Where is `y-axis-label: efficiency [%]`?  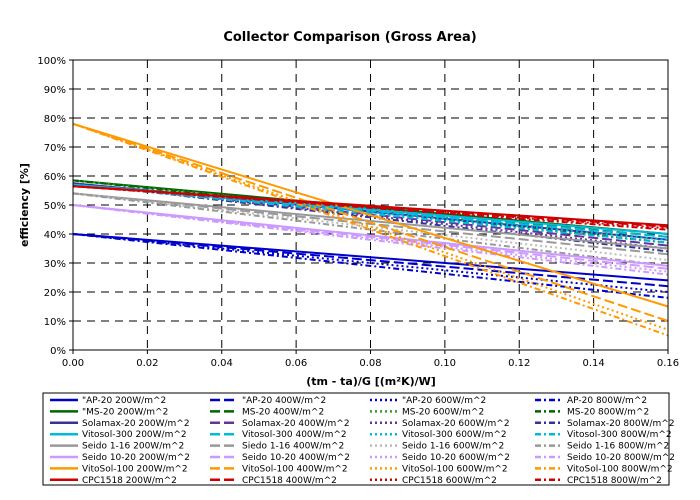 y-axis-label: efficiency [%] is located at coordinates (24, 205).